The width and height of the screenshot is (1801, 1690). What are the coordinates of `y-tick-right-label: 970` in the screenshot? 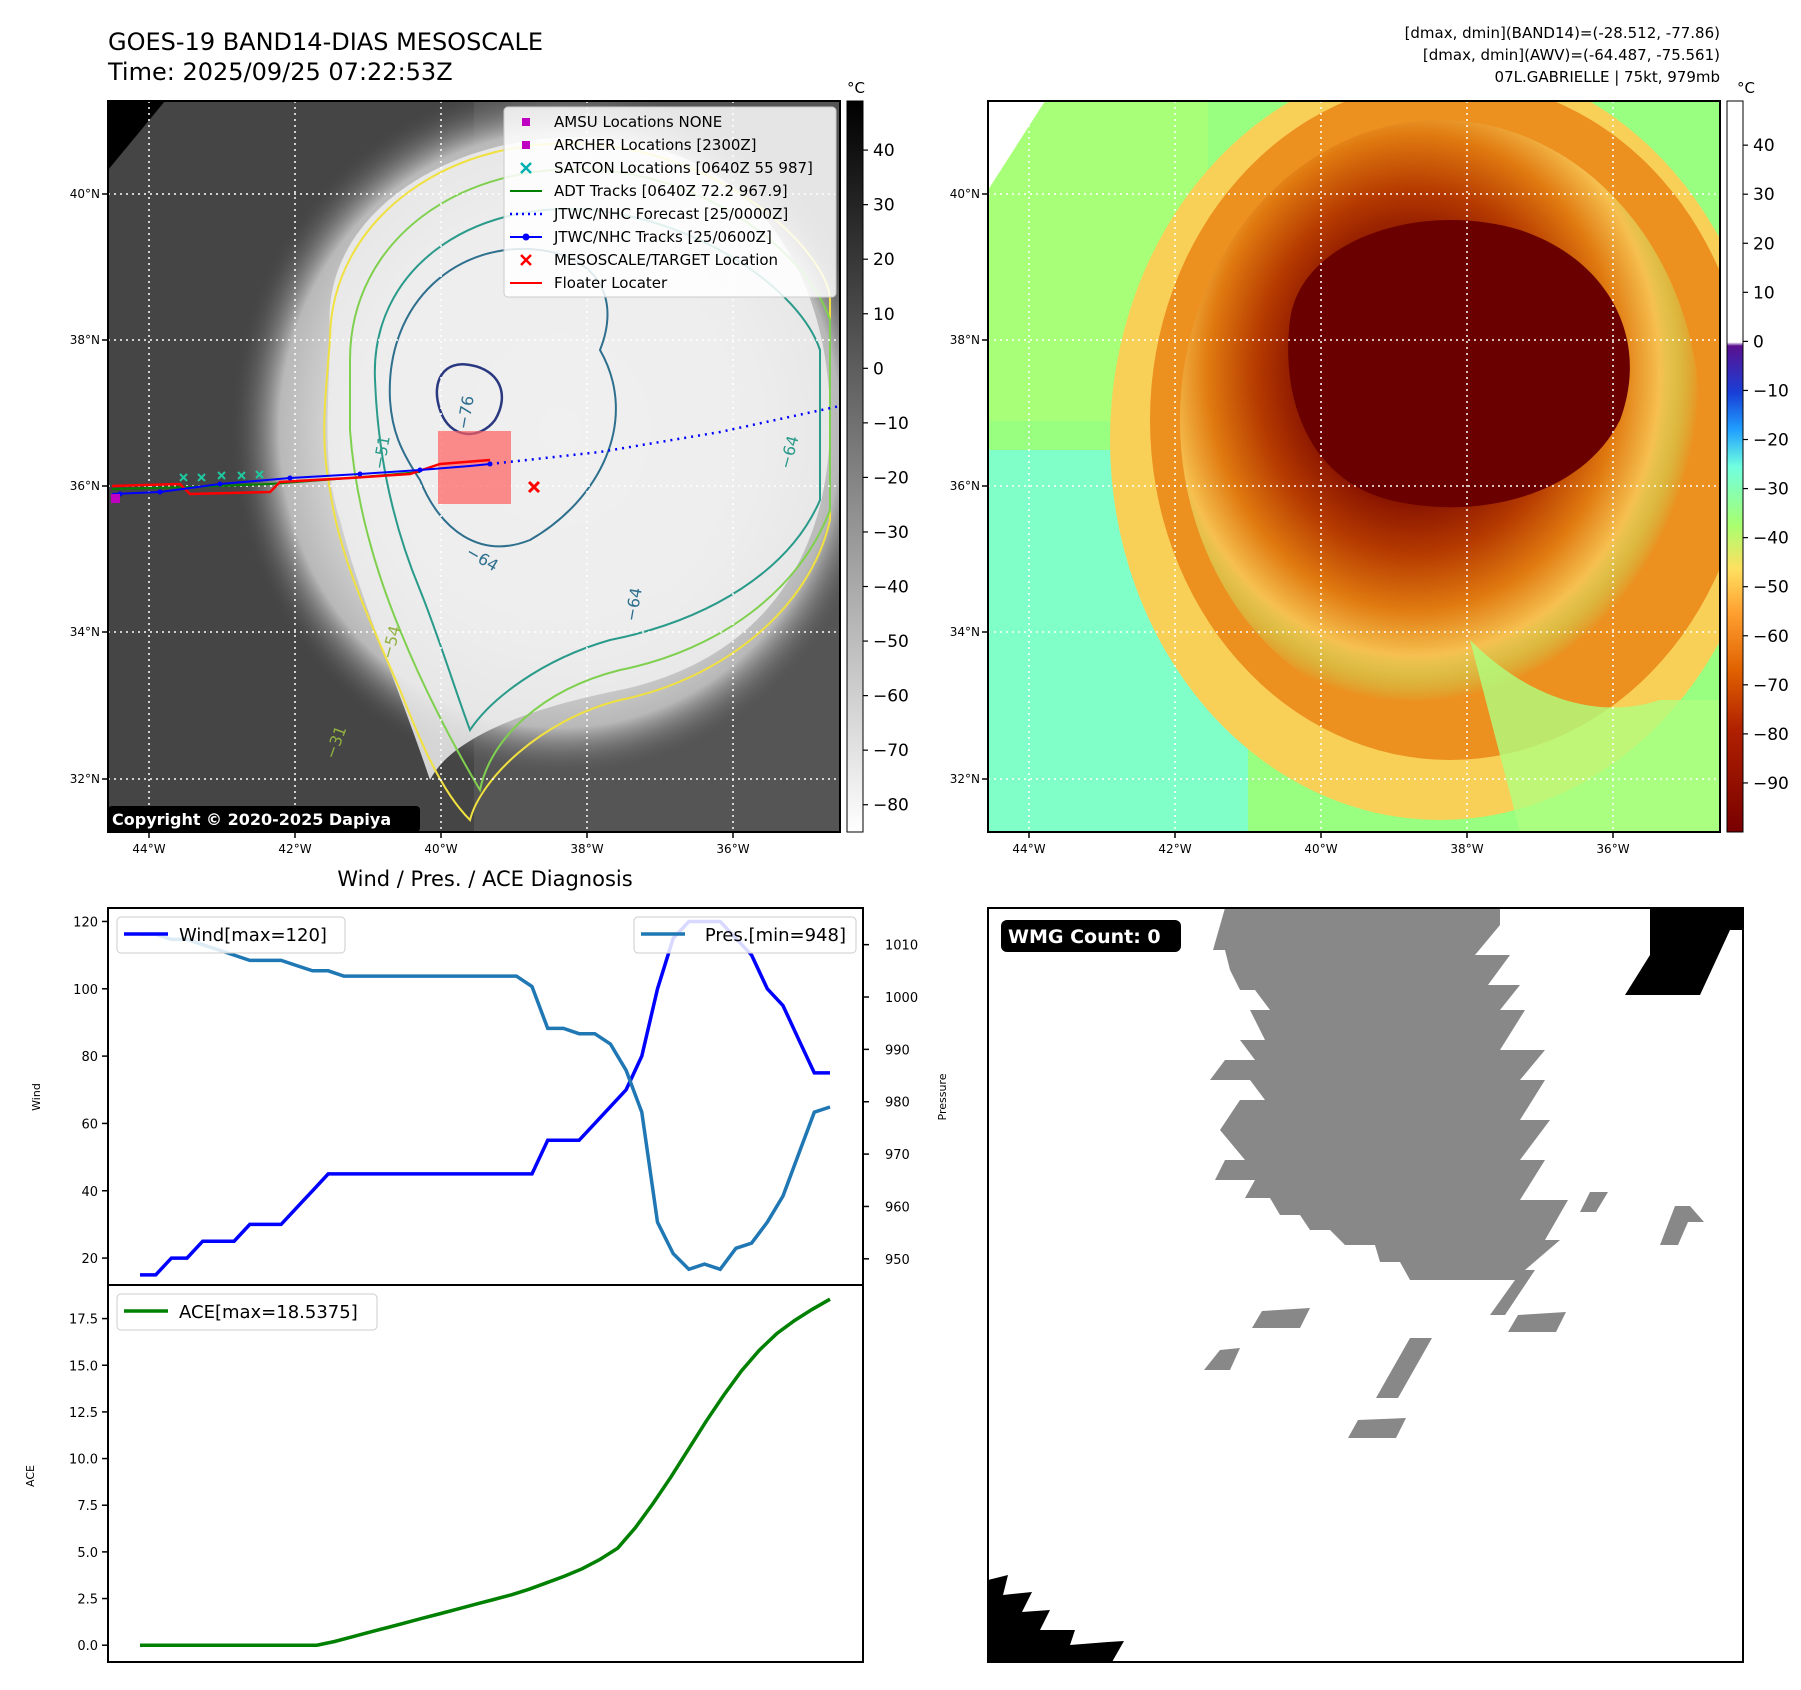 It's located at (897, 1155).